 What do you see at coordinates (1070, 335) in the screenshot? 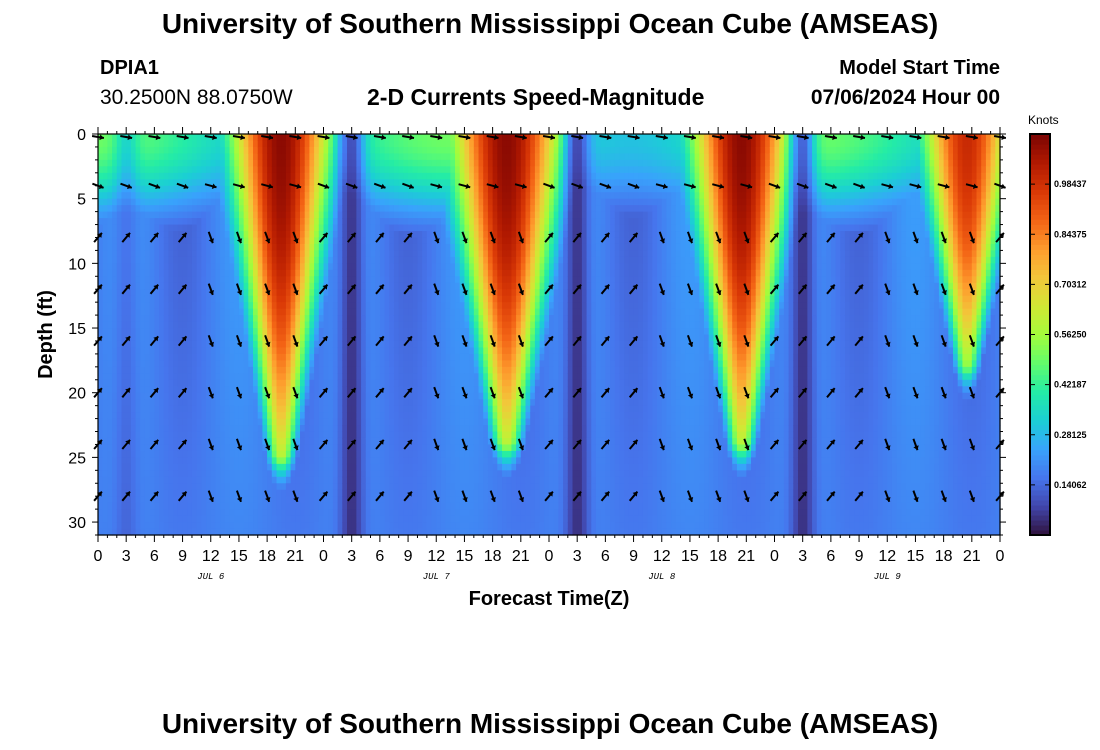
I see `colorbar-tick-label: 0.56250` at bounding box center [1070, 335].